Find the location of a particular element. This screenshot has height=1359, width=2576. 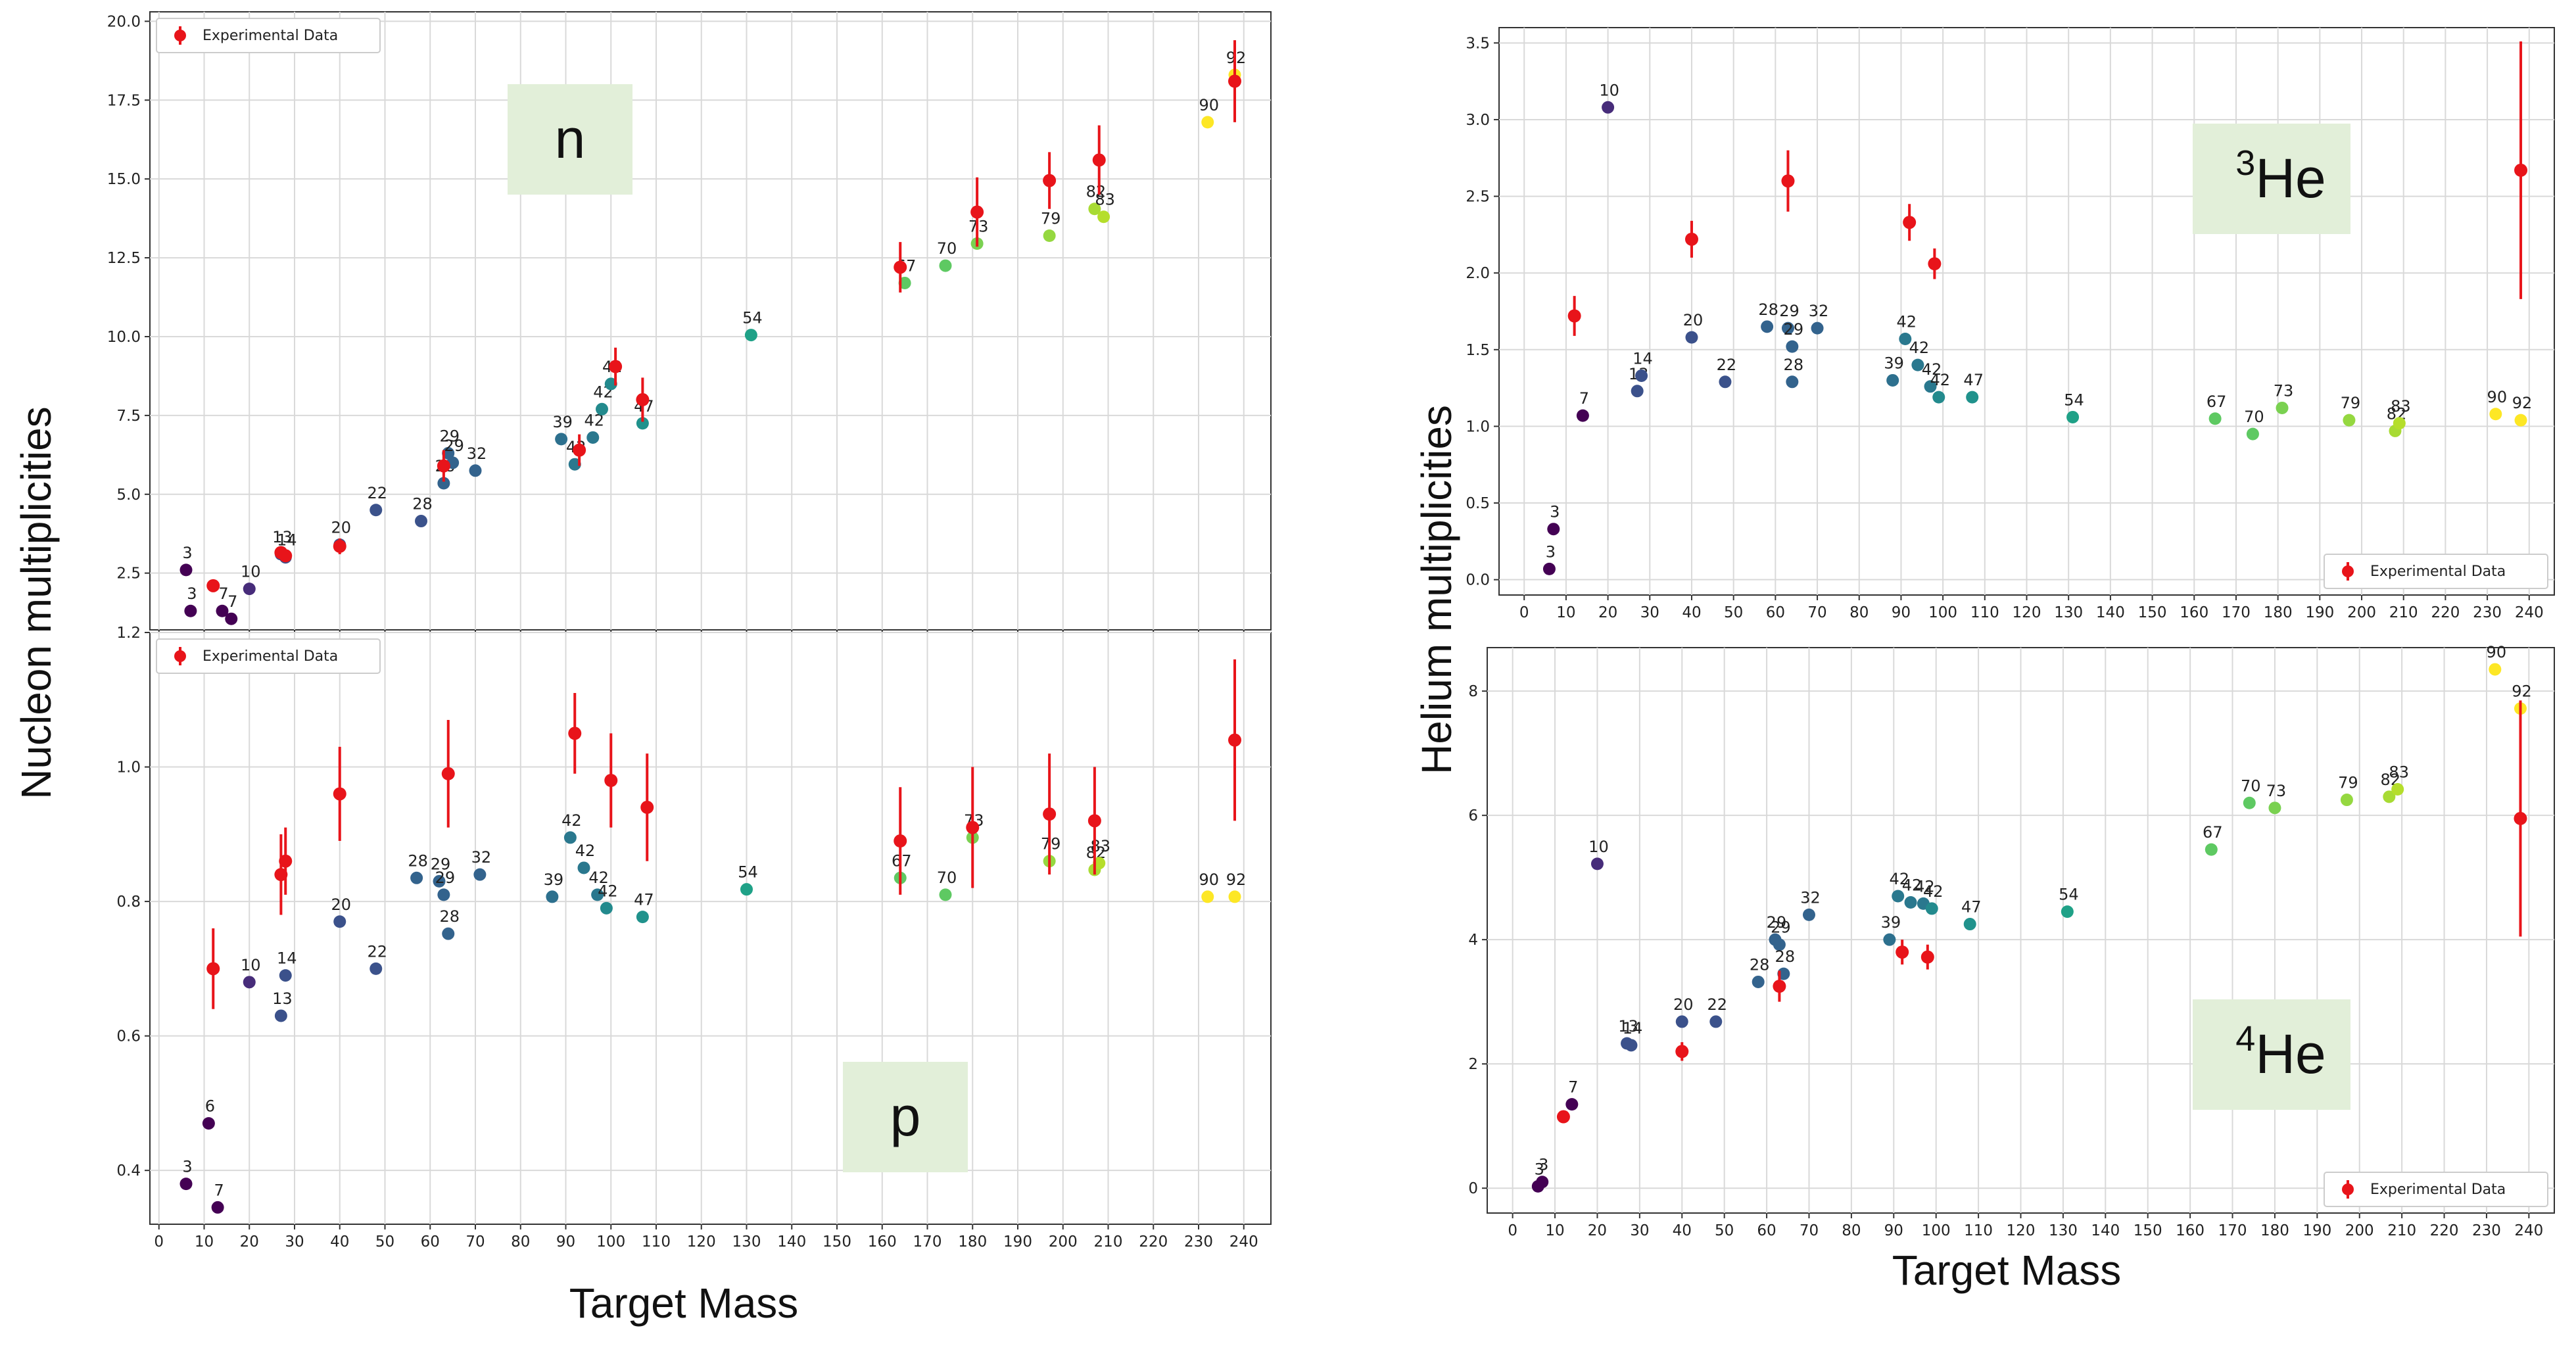

x-tick-label: 190 is located at coordinates (1018, 1242).